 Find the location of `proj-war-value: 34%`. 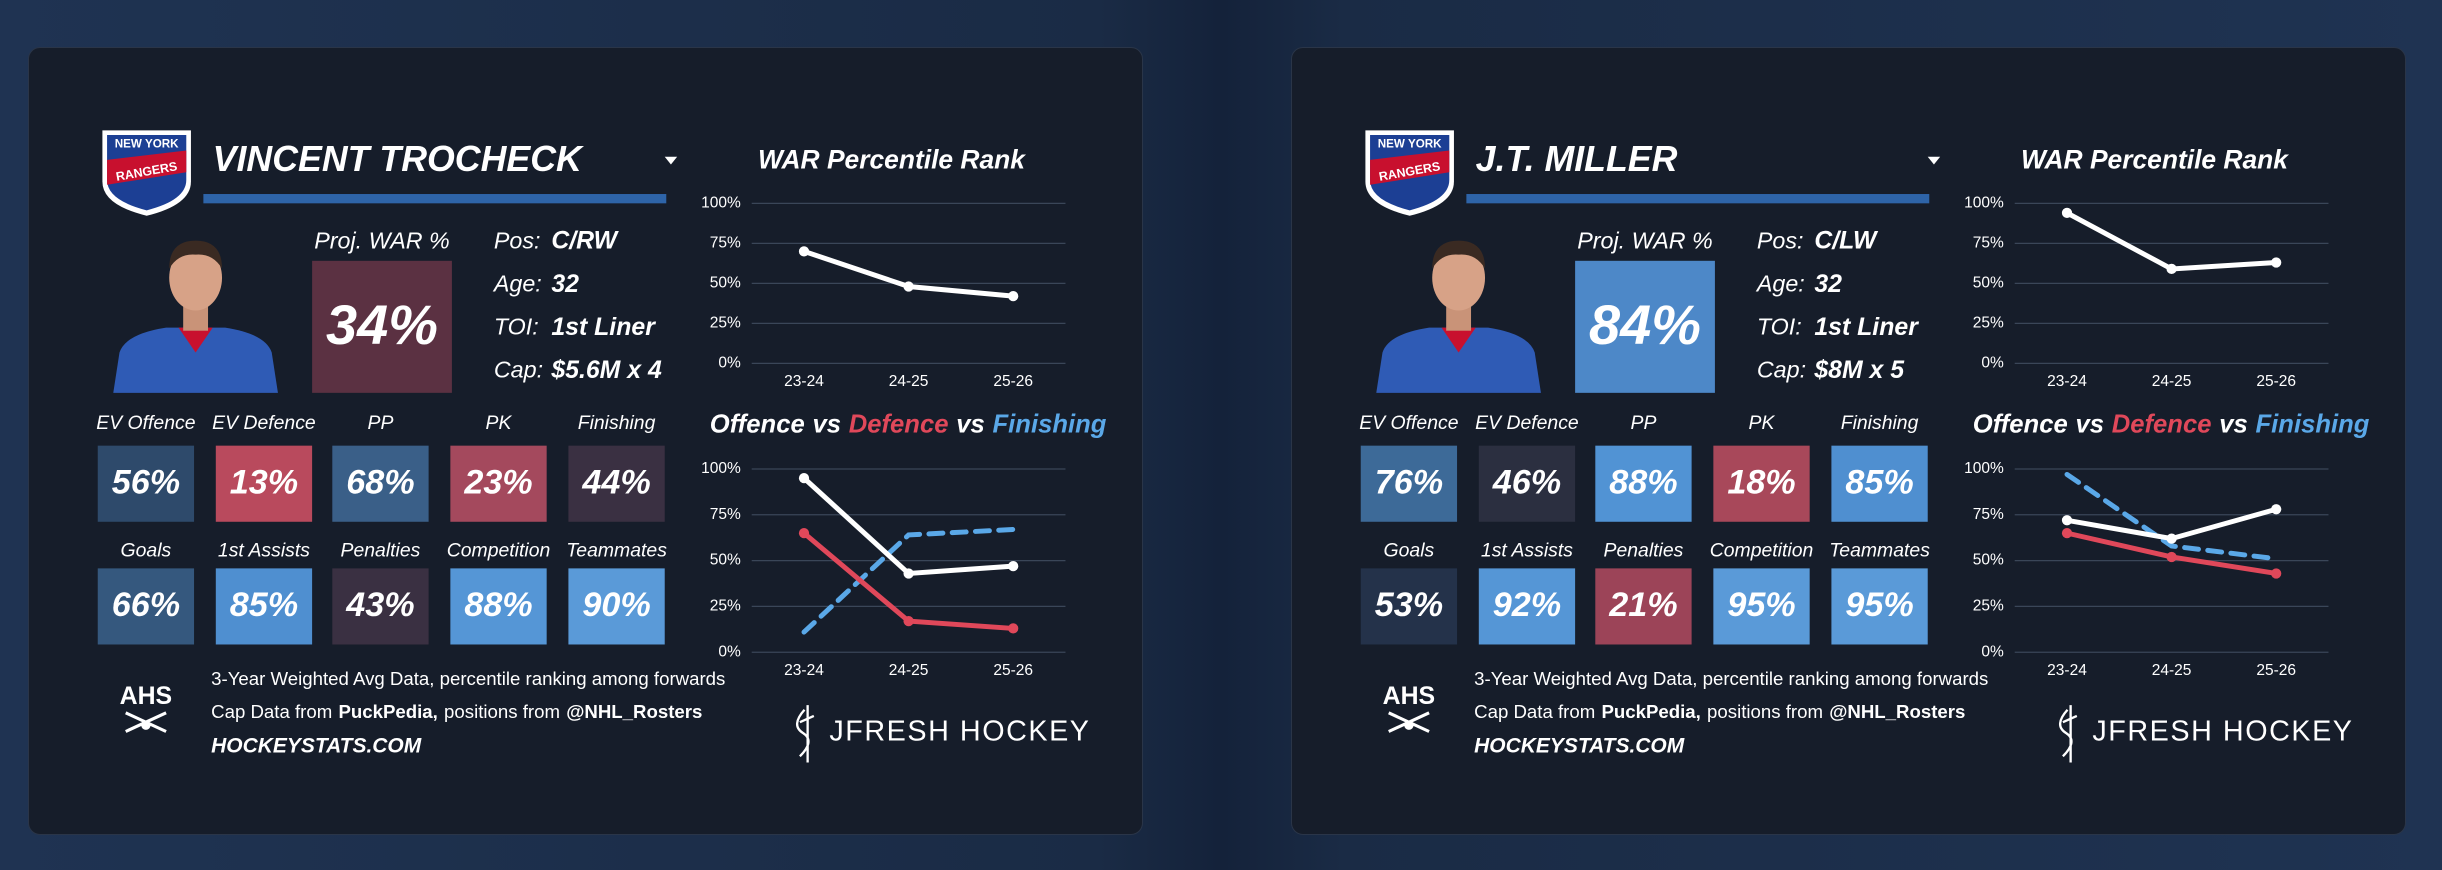

proj-war-value: 34% is located at coordinates (382, 324).